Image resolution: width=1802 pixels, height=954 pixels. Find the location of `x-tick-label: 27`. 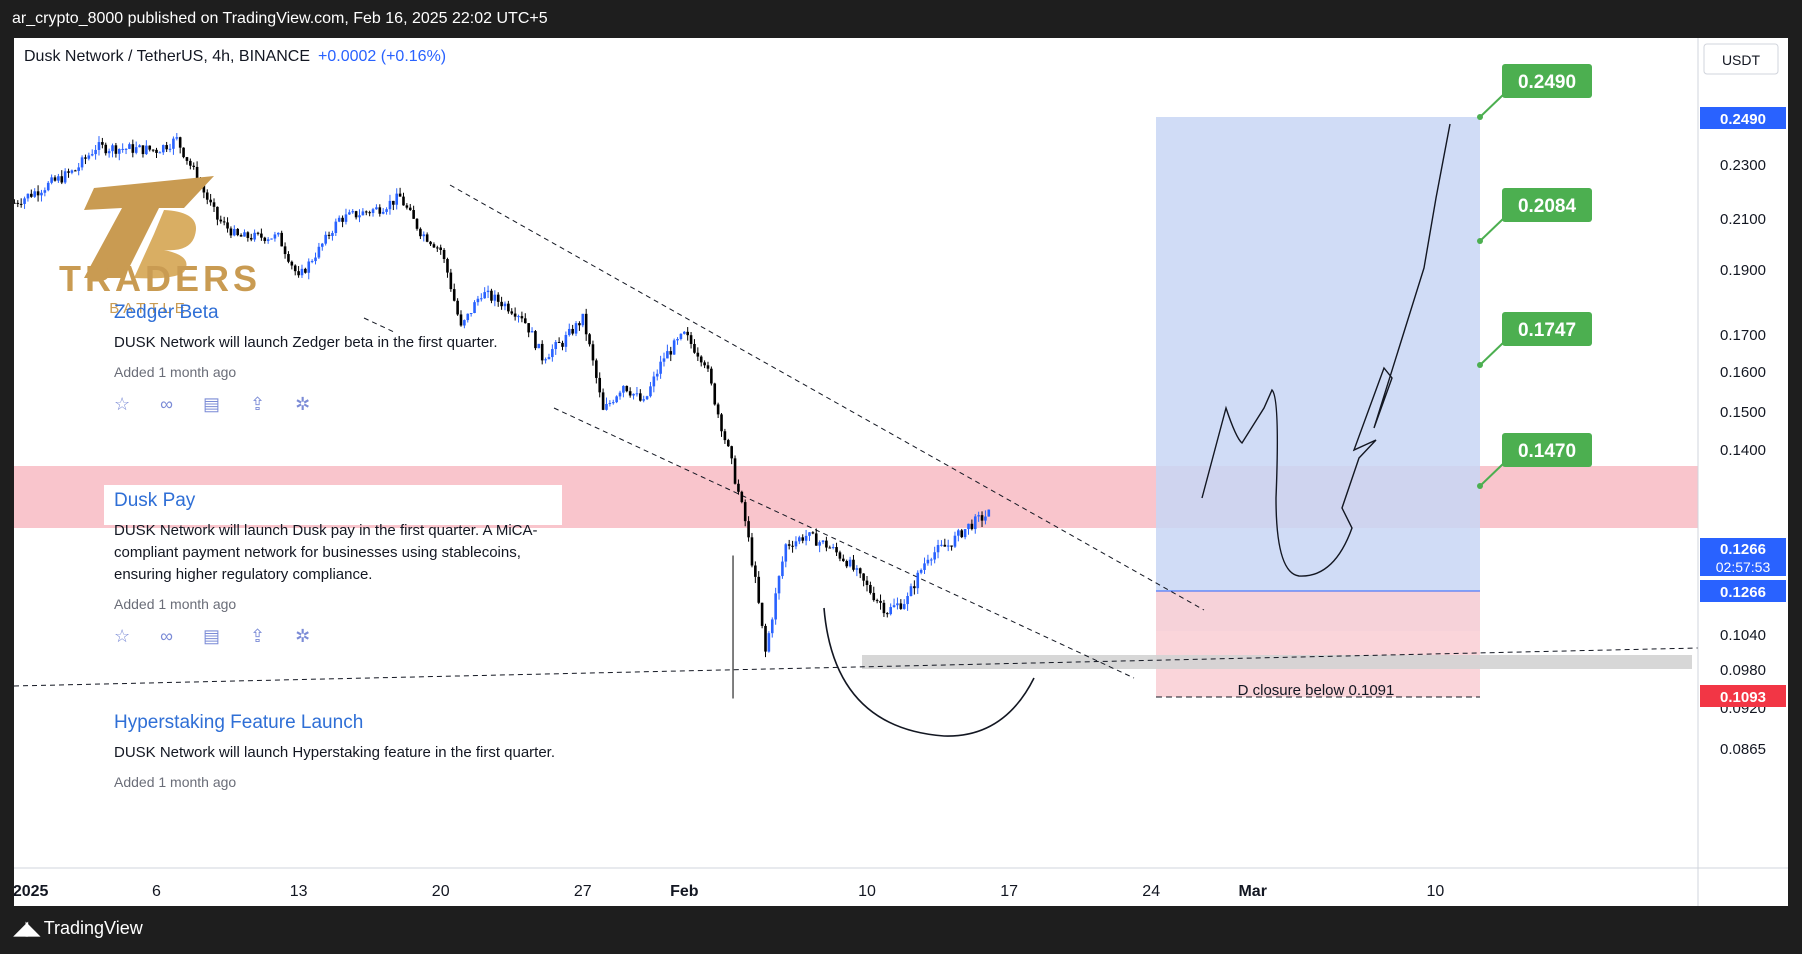

x-tick-label: 27 is located at coordinates (583, 891).